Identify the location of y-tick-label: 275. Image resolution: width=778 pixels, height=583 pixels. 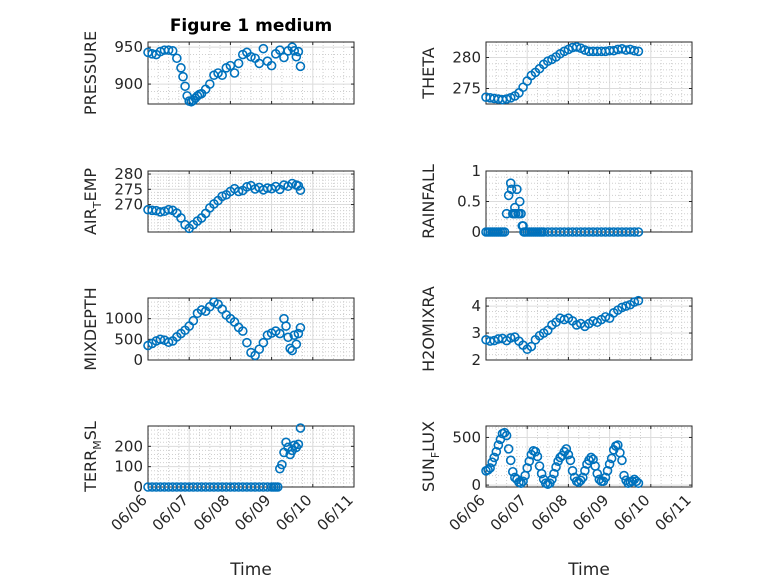
(128, 189).